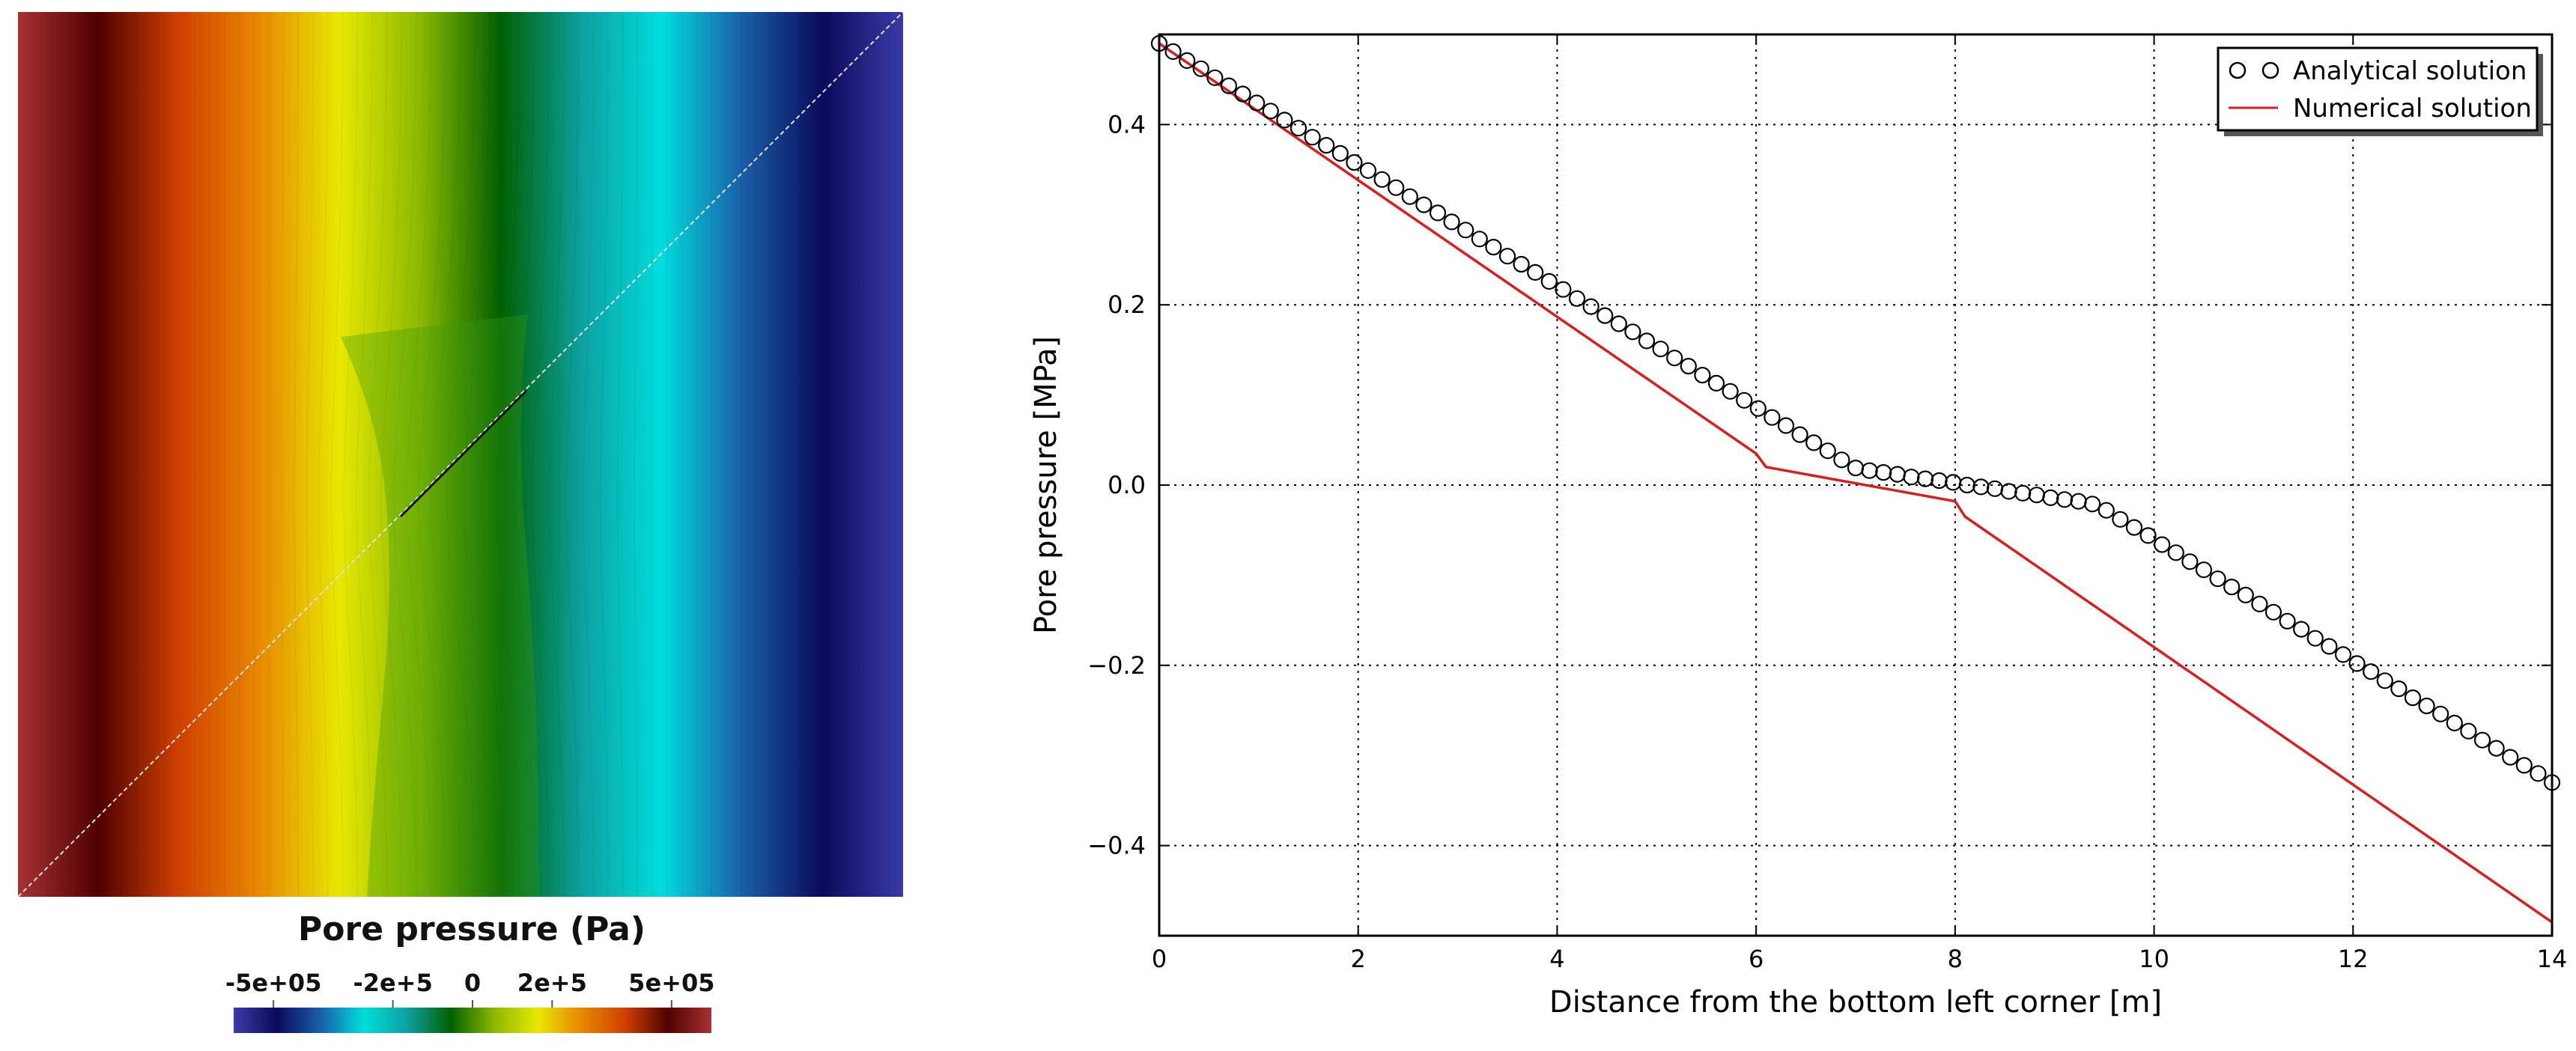 This screenshot has height=1051, width=2576. I want to click on x-axis-label: Distance from the bottom left corner [m], so click(1855, 1002).